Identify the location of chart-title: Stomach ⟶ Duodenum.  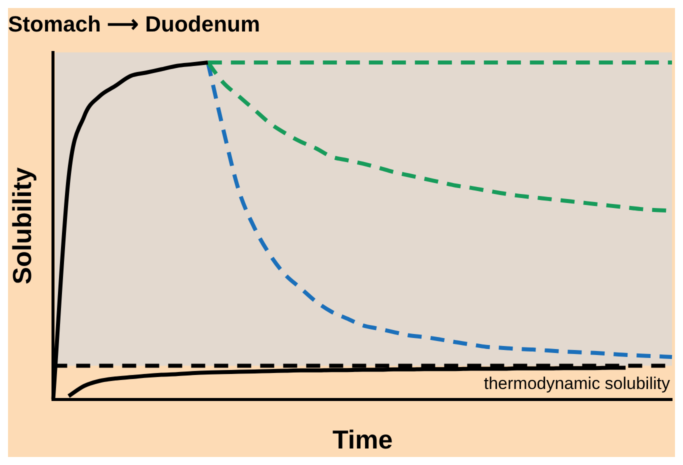
(134, 23).